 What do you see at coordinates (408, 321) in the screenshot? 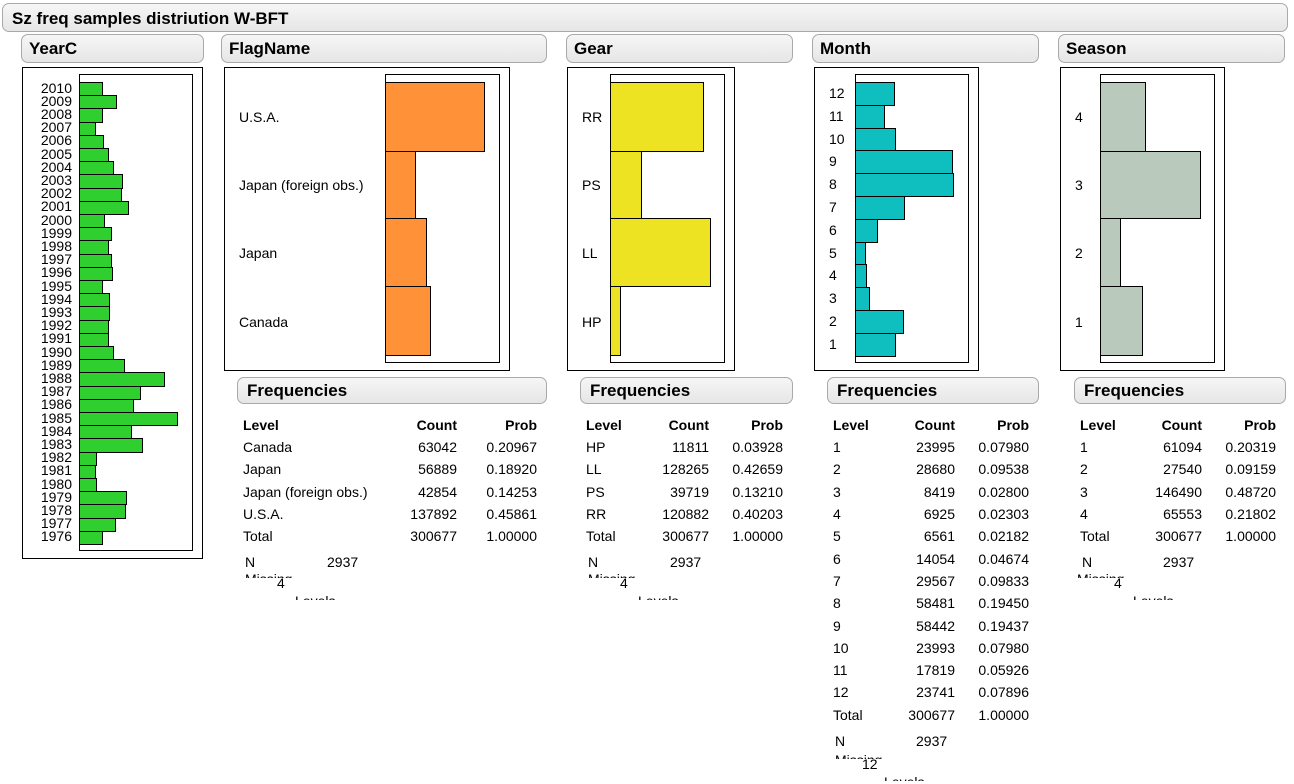
I see `bar-canada` at bounding box center [408, 321].